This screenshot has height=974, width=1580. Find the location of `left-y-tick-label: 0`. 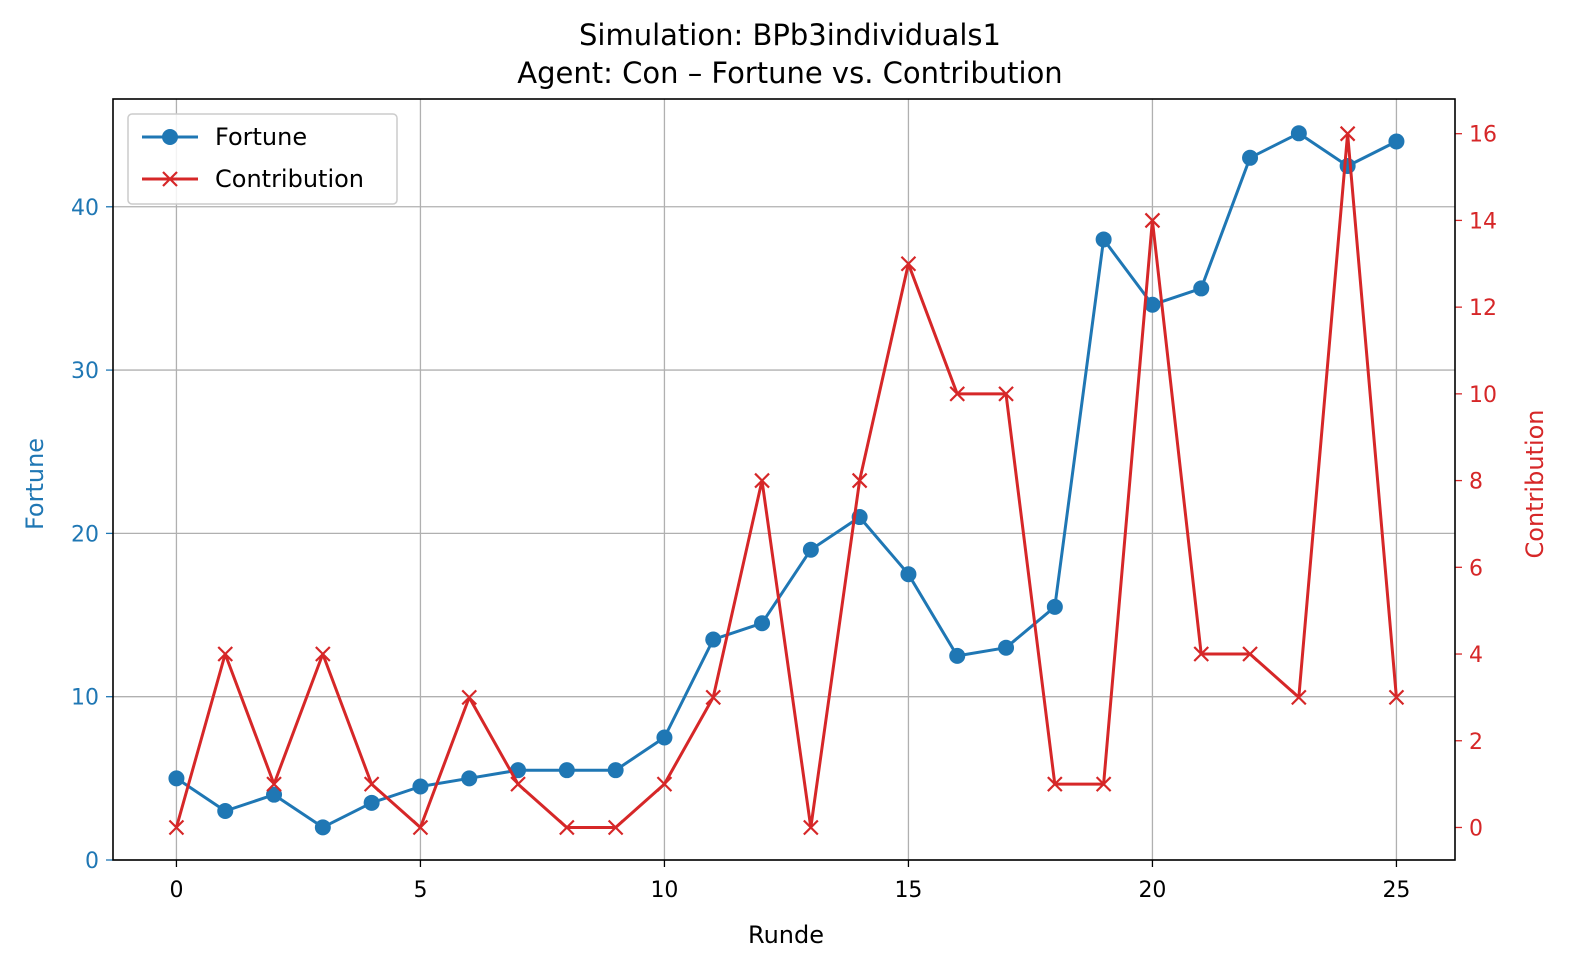

left-y-tick-label: 0 is located at coordinates (92, 861).